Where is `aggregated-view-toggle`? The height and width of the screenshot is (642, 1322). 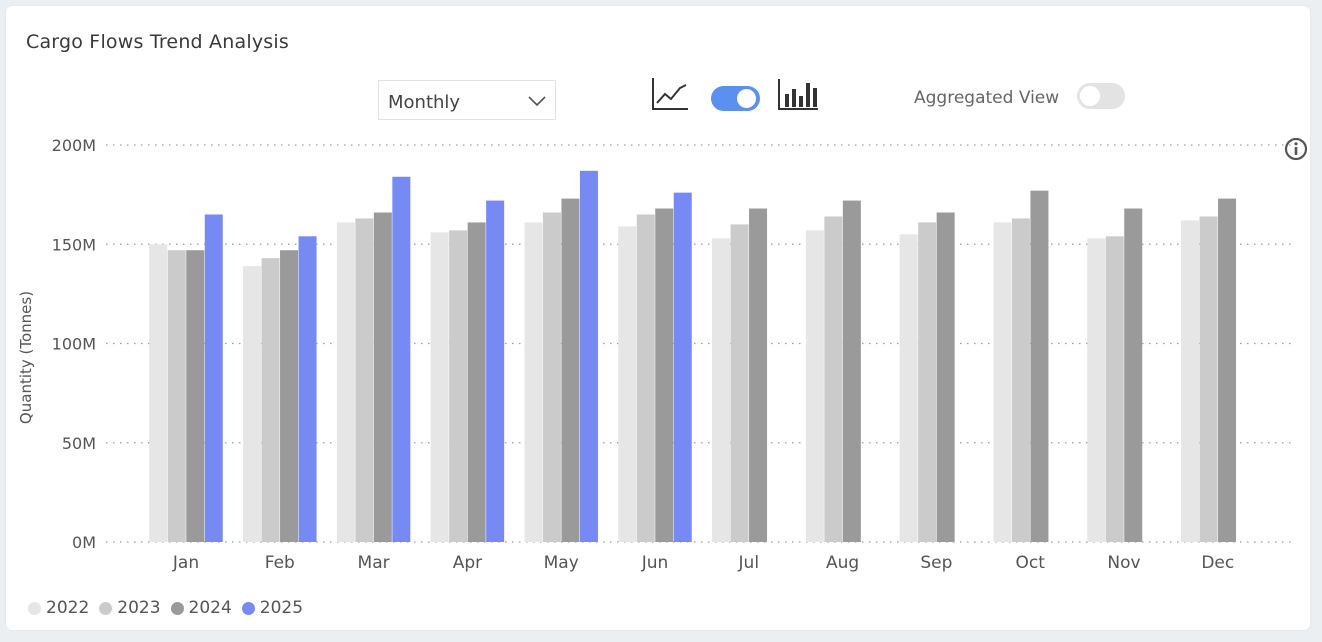
aggregated-view-toggle is located at coordinates (1101, 96).